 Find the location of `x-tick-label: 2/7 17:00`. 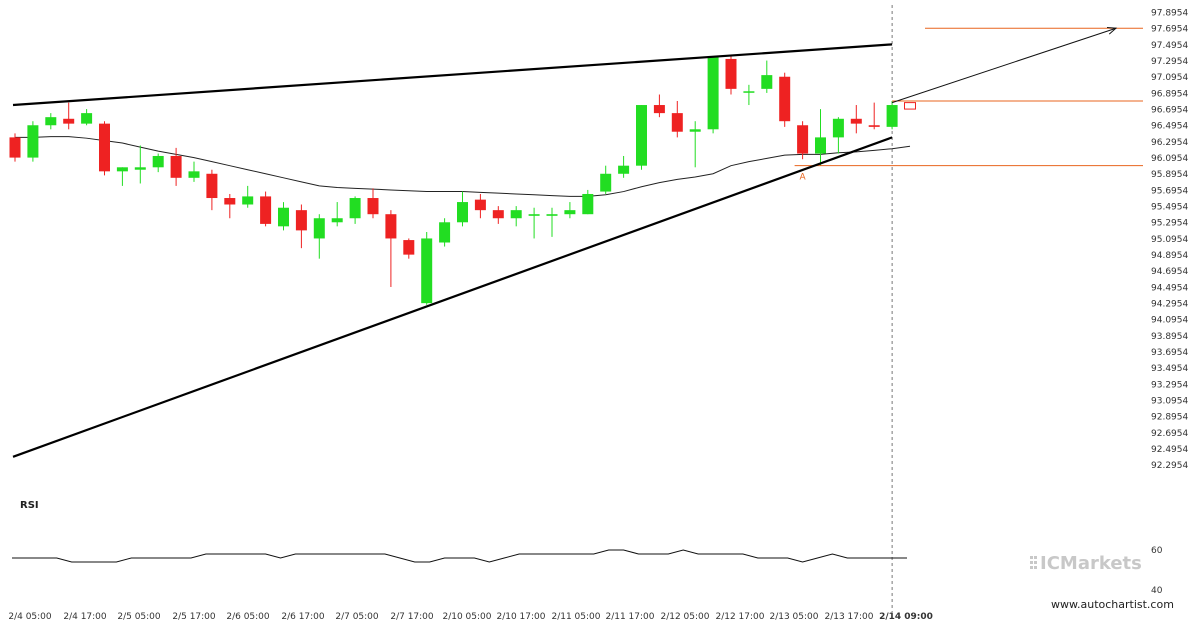

x-tick-label: 2/7 17:00 is located at coordinates (412, 617).